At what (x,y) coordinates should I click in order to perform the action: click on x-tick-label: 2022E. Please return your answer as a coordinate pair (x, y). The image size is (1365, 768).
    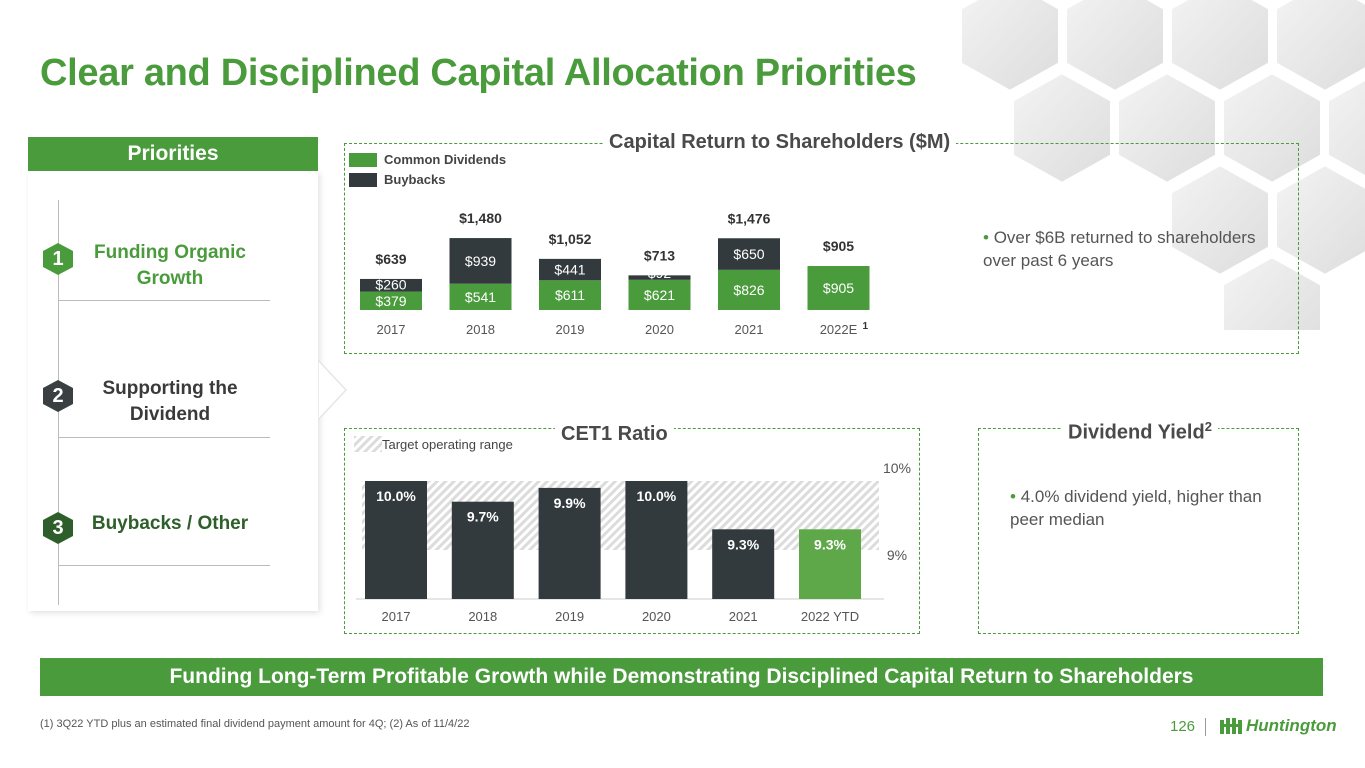
    Looking at the image, I should click on (839, 329).